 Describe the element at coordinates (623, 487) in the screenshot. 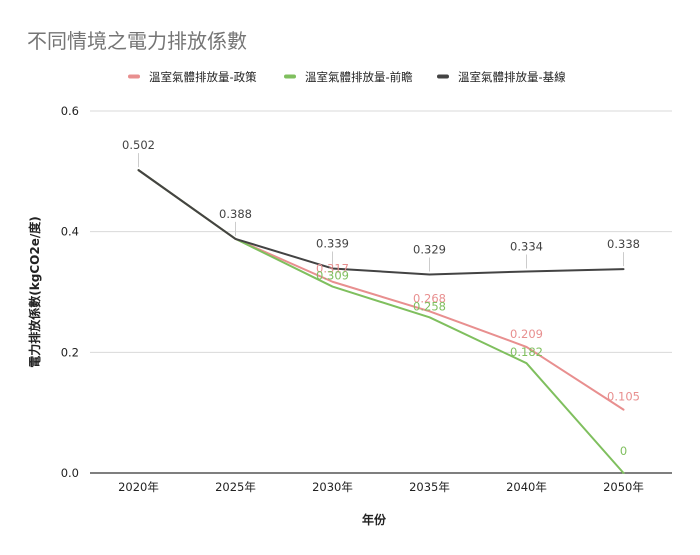

I see `x-tick-label: 2050年` at that location.